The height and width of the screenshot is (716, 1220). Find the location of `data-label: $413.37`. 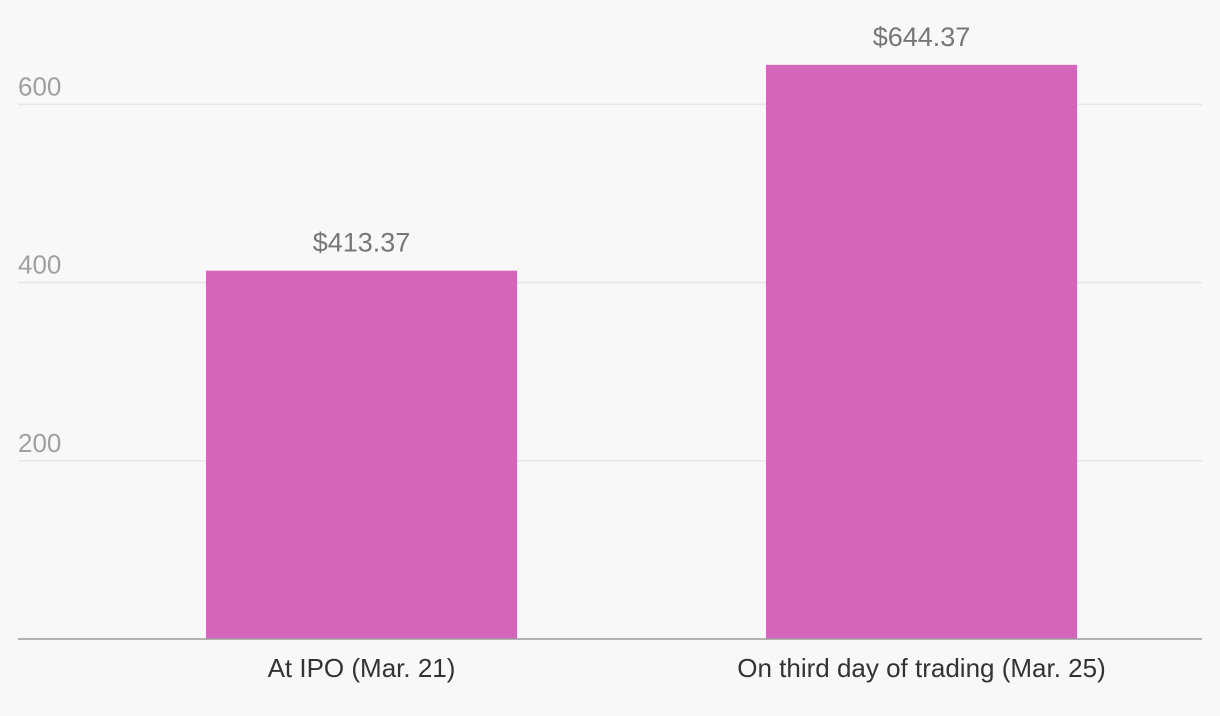

data-label: $413.37 is located at coordinates (362, 243).